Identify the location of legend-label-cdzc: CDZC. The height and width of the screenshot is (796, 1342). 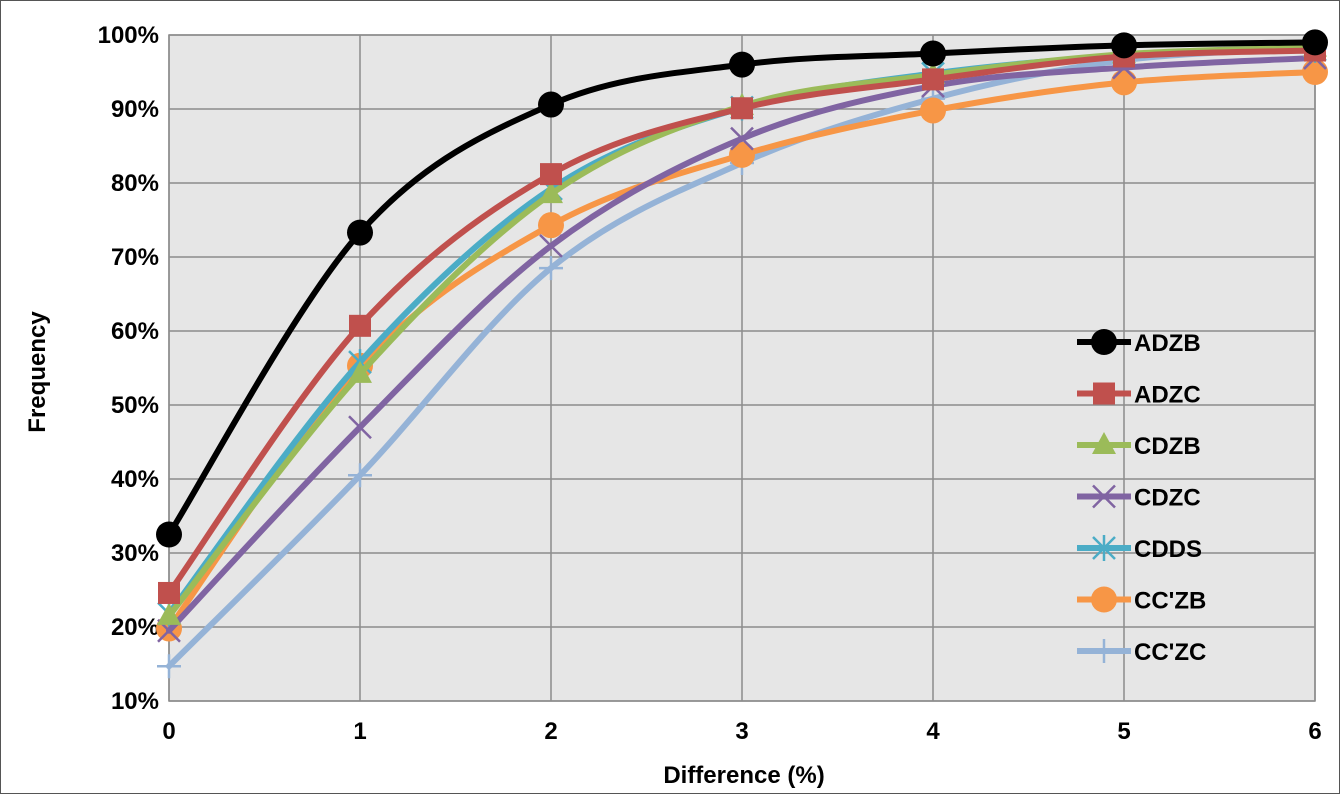
(1167, 498).